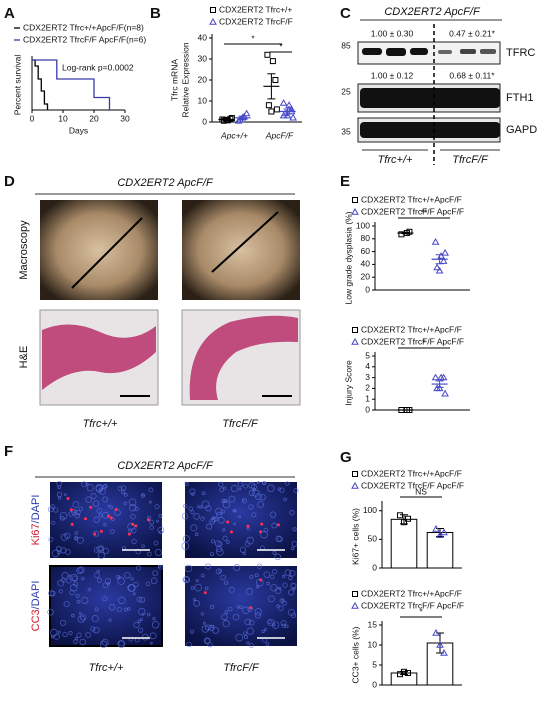  Describe the element at coordinates (36, 520) in the screenshot. I see `row-label: Ki67/DAPI` at that location.